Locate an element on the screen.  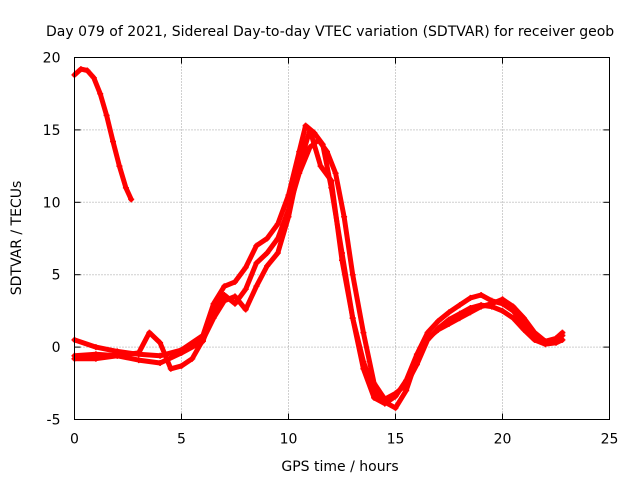
y-tick-label: 15 is located at coordinates (52, 131).